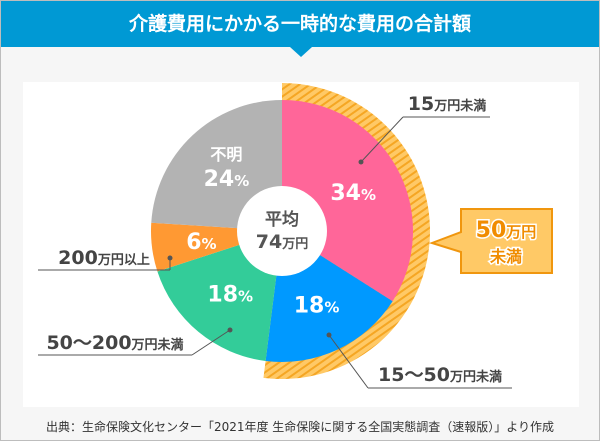 The width and height of the screenshot is (600, 441). Describe the element at coordinates (447, 104) in the screenshot. I see `slice-category-label: 15万円未満` at that location.